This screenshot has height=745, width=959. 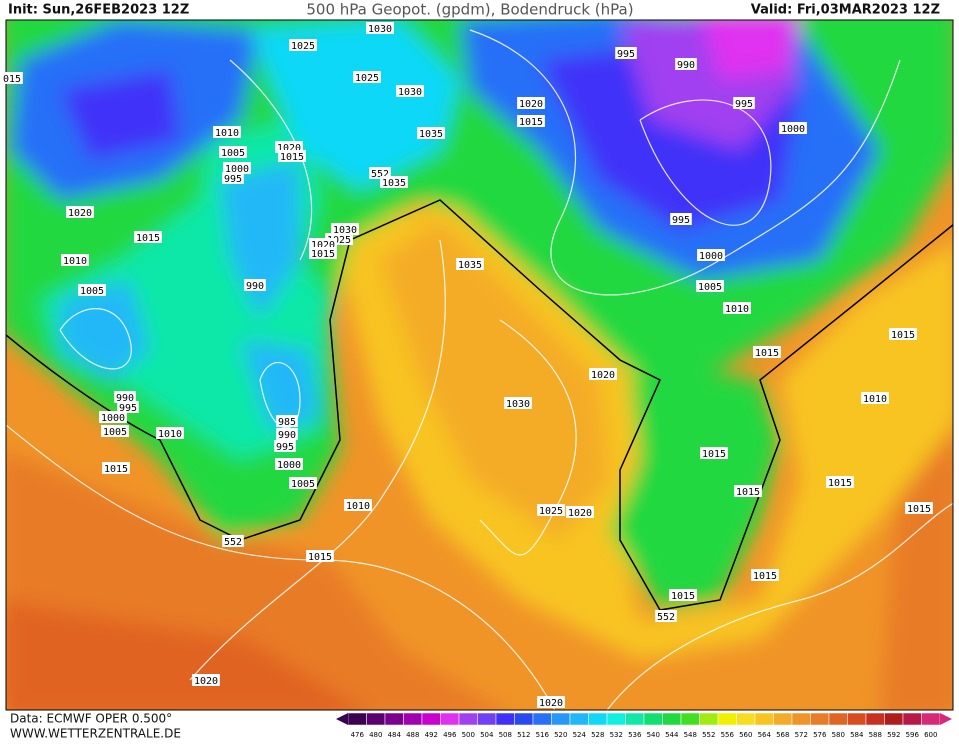 I want to click on scale-label: 556, so click(x=728, y=735).